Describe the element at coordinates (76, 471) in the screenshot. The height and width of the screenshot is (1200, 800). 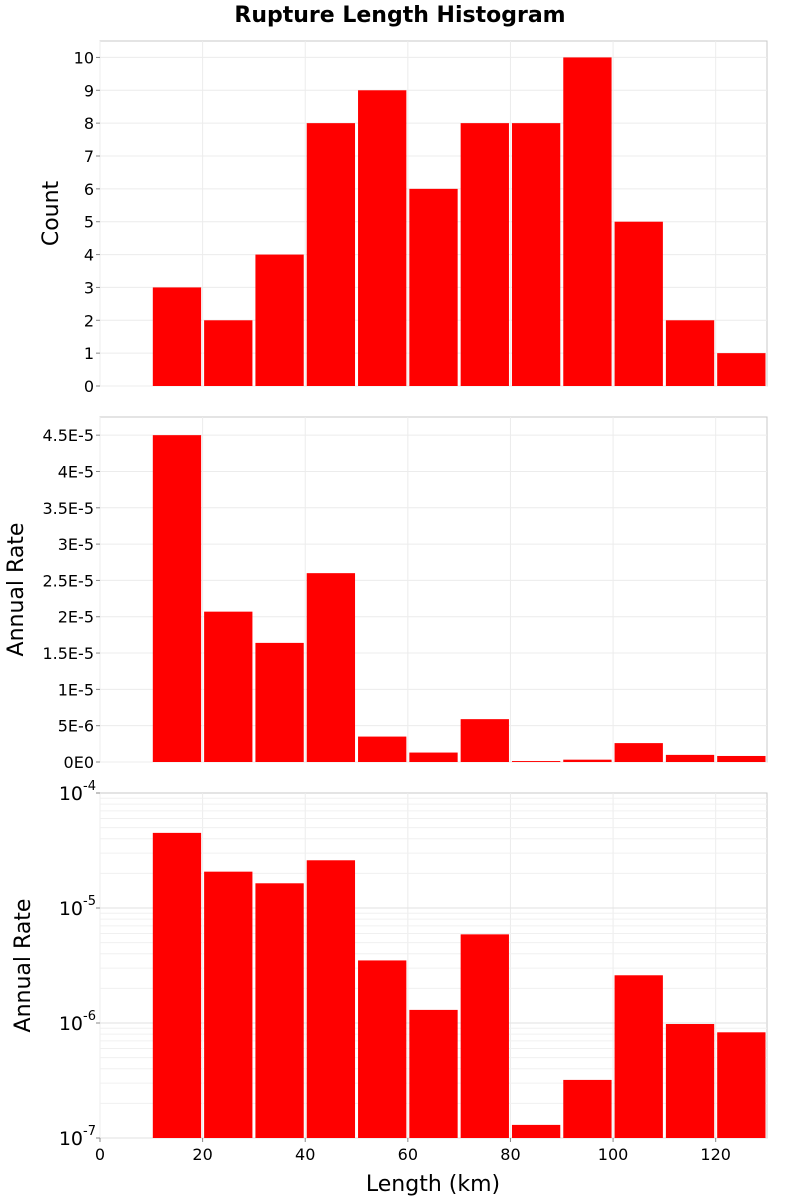
I see `y-tick-label: 4E-5` at that location.